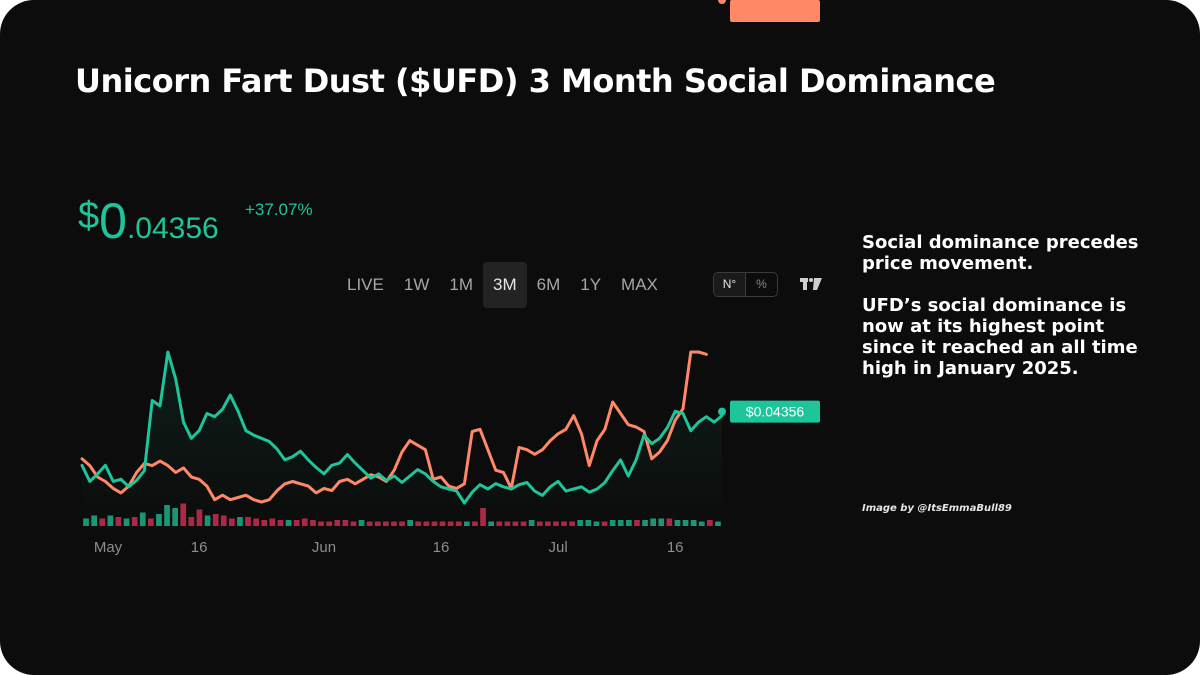 Image resolution: width=1200 pixels, height=675 pixels. Describe the element at coordinates (113, 221) in the screenshot. I see `price-whole: 0` at that location.